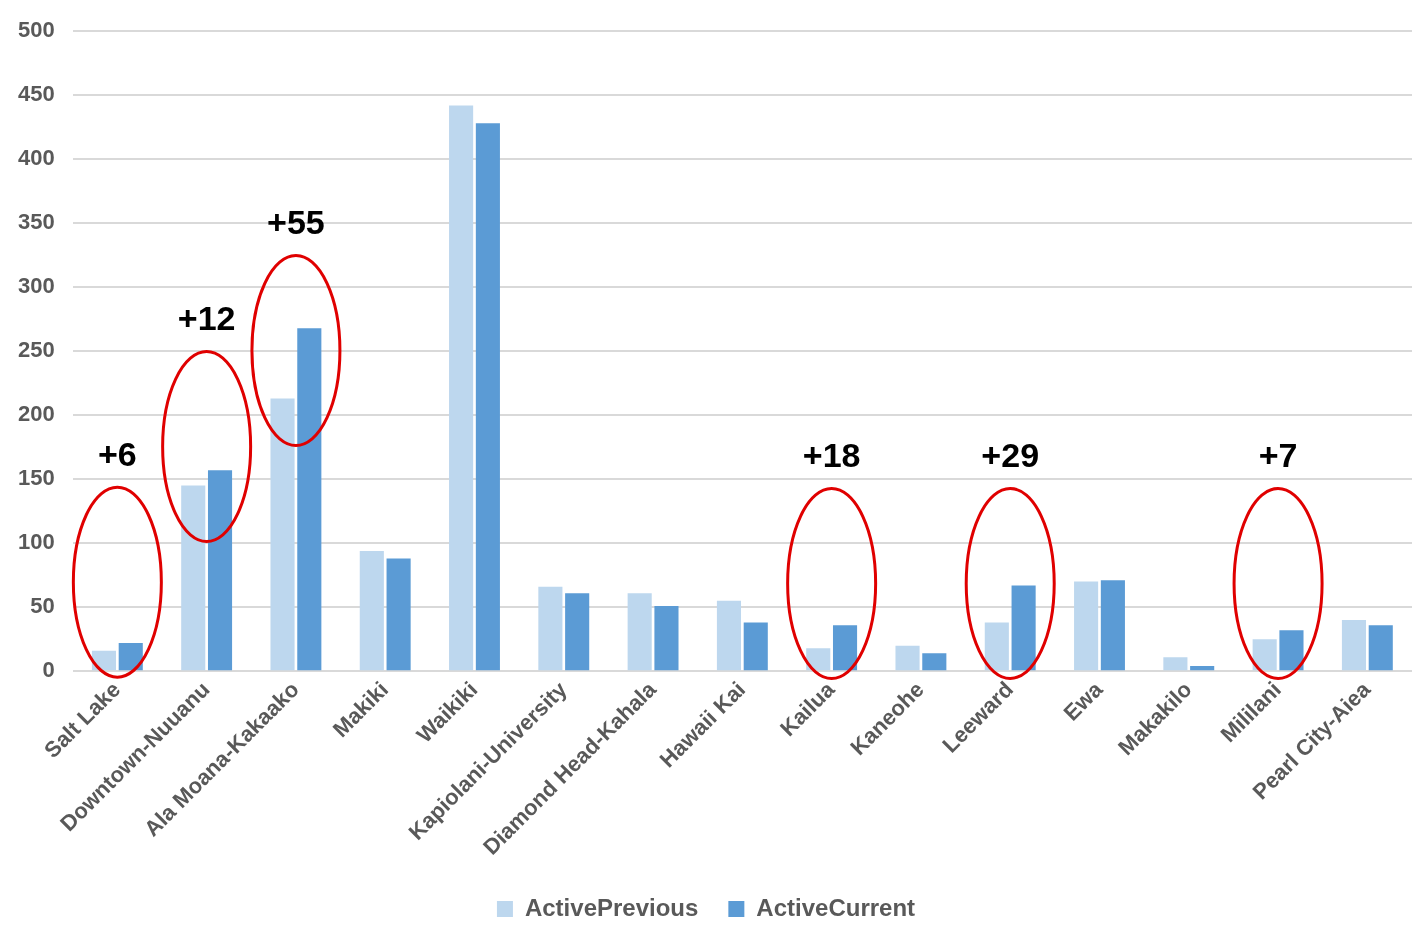 Image resolution: width=1418 pixels, height=931 pixels. I want to click on y-tick-label: 300, so click(36, 286).